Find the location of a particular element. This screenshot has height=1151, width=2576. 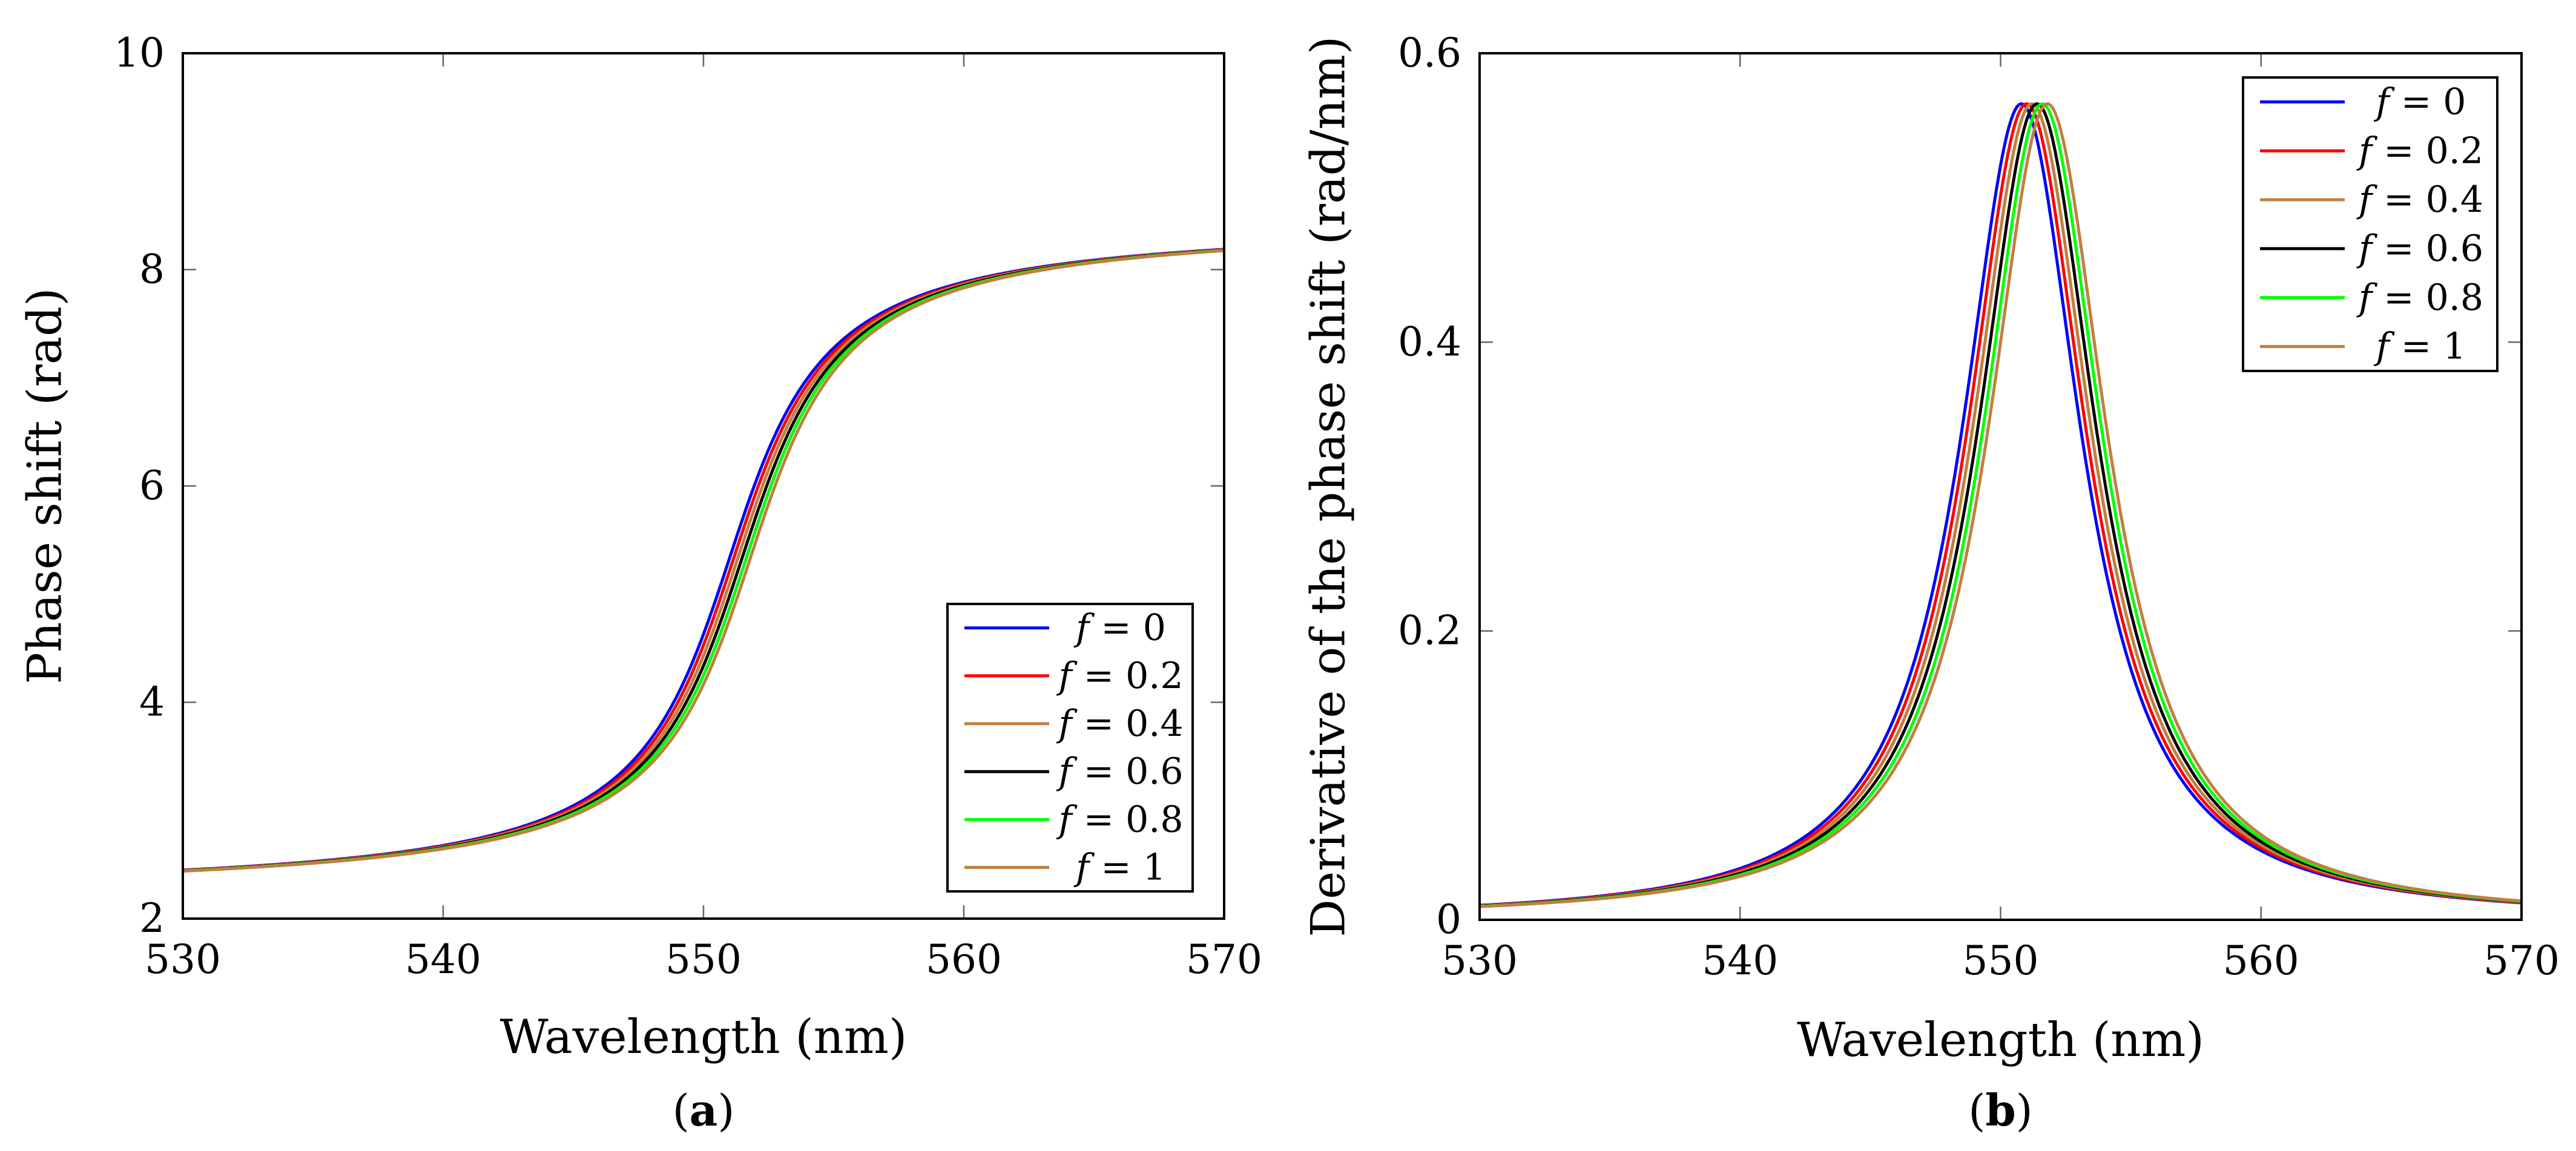

panel-a-x-tick-labels: 530 540 550 560 570 is located at coordinates (703, 959).